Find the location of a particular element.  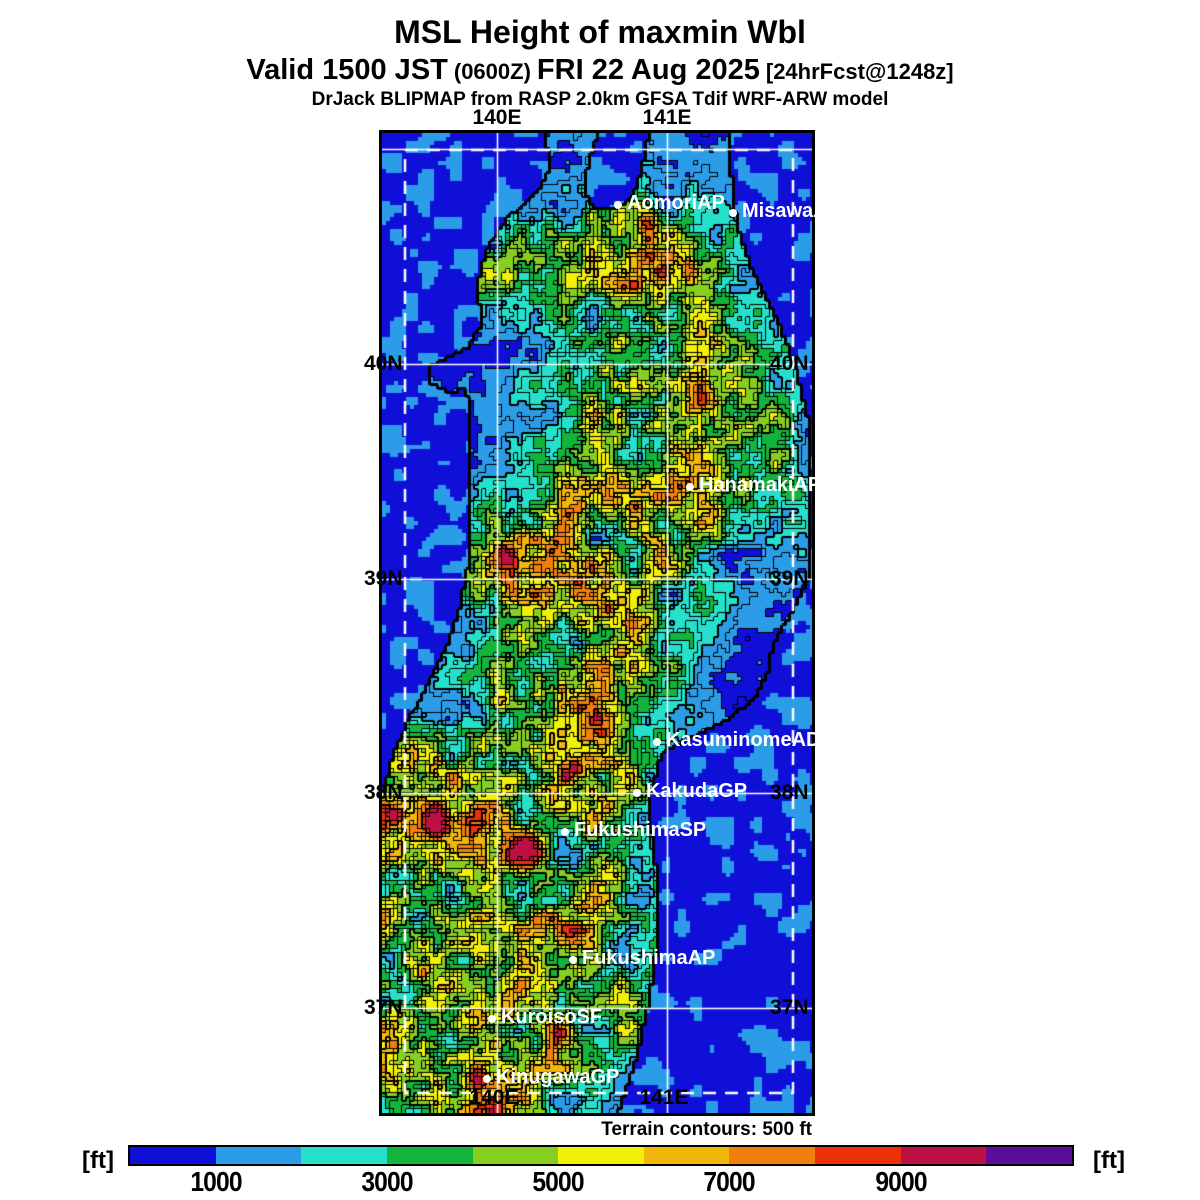

grid-label-lon-top: 141E is located at coordinates (667, 117).